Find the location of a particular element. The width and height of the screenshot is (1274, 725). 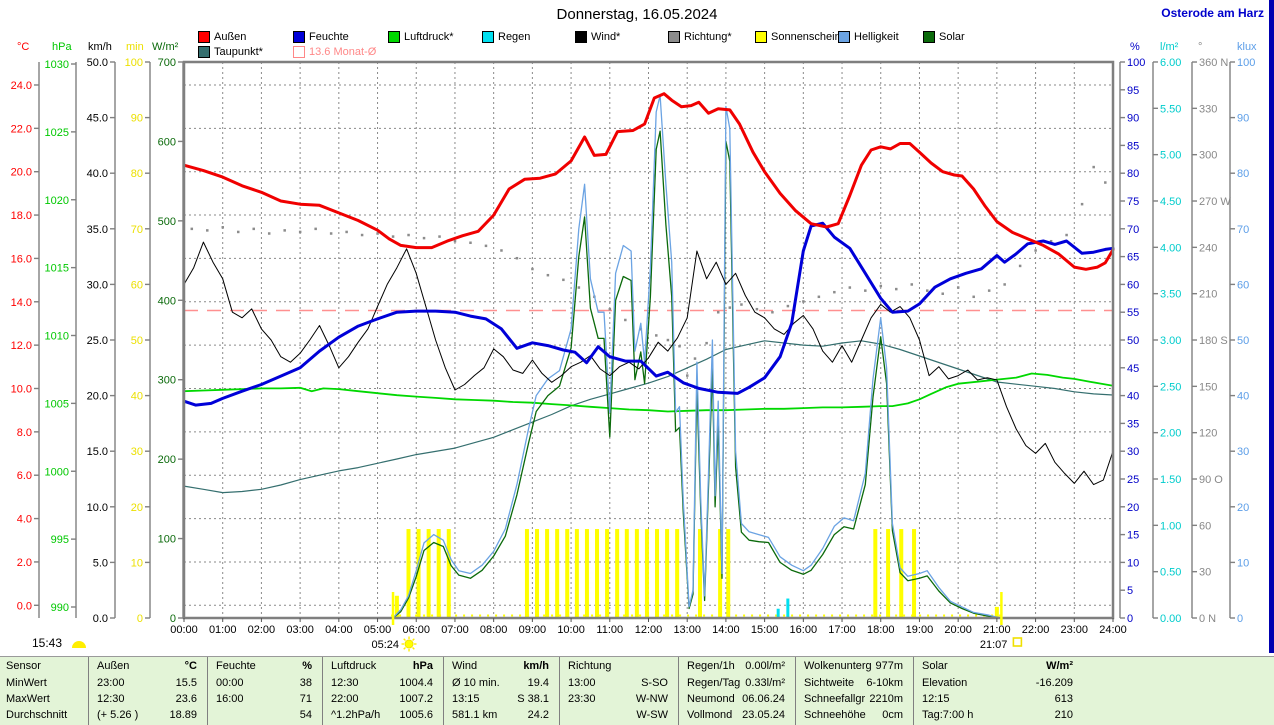

axis-tick-label-temp: 22.0 is located at coordinates (21, 129).